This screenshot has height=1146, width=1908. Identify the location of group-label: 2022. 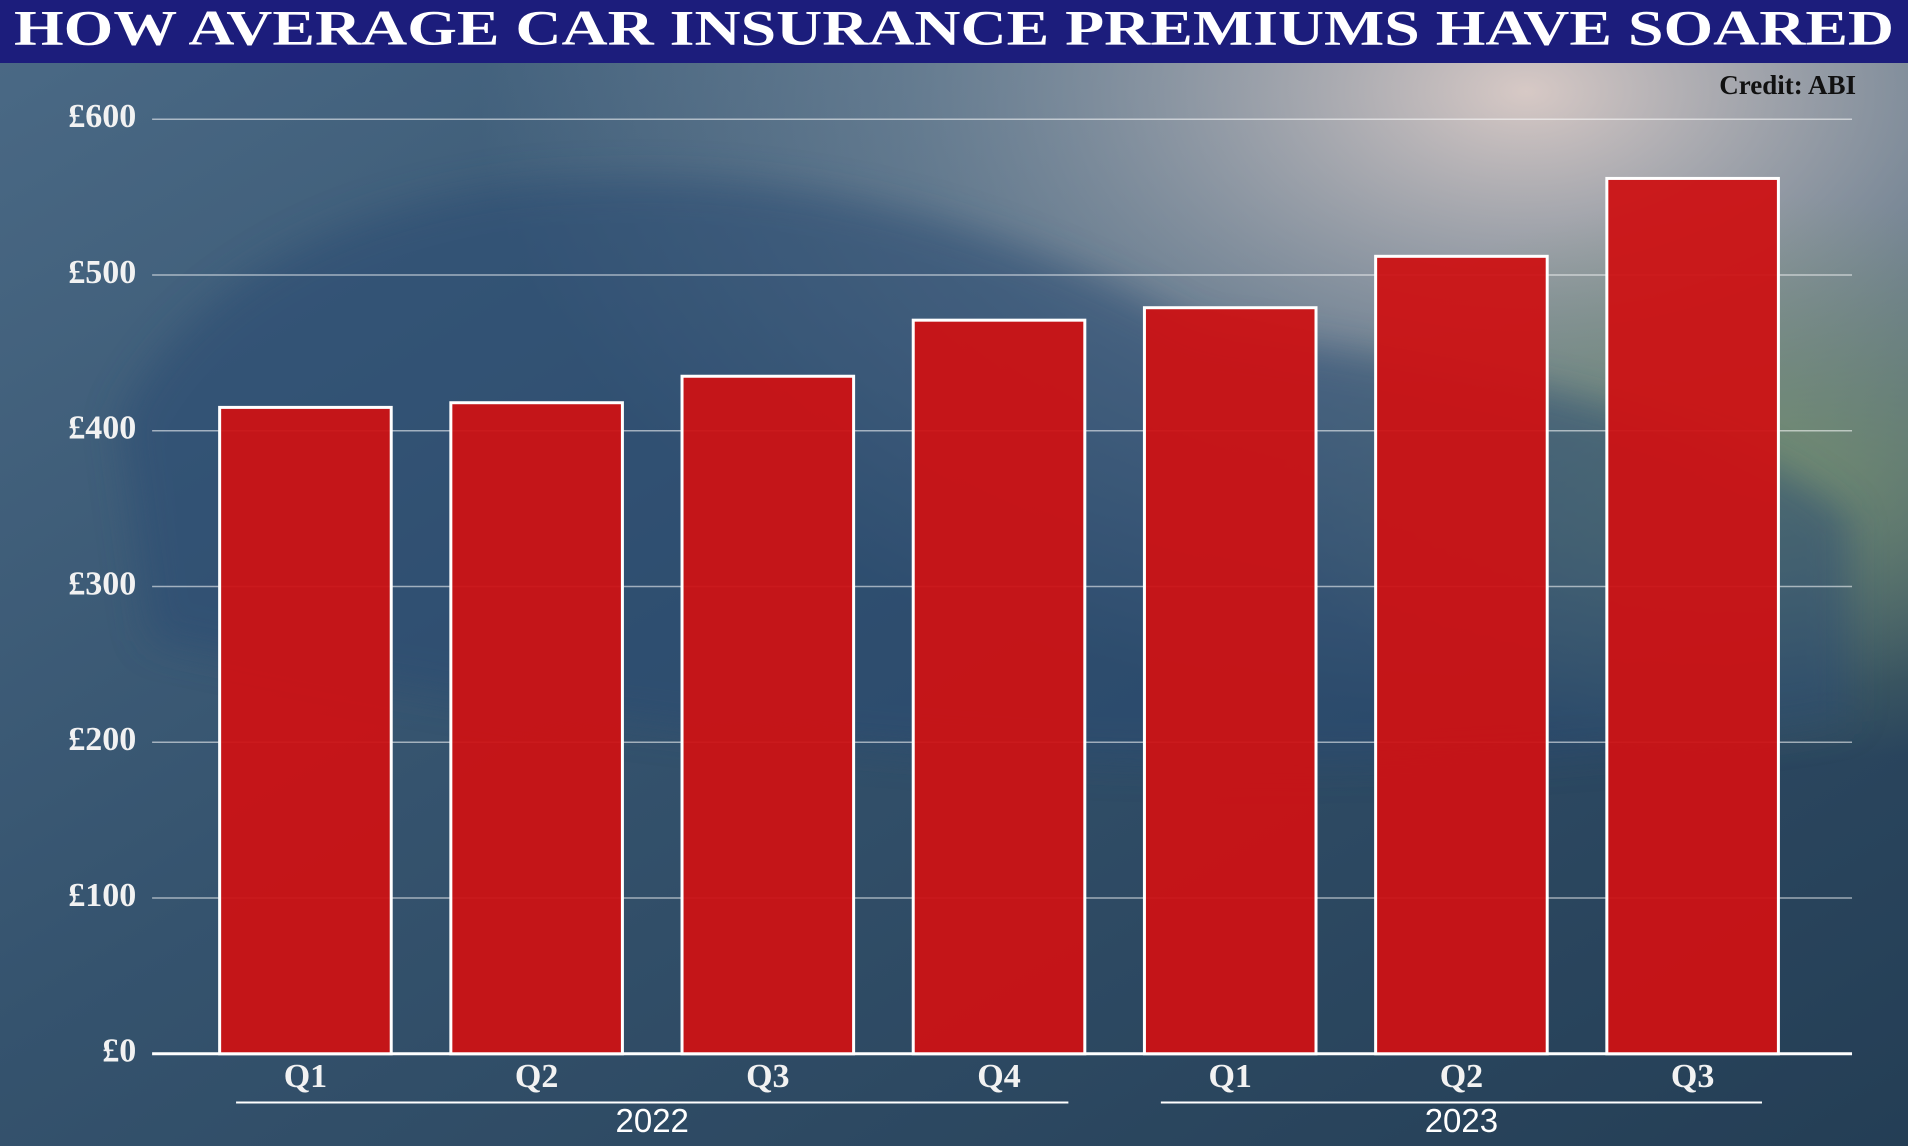
(652, 1120).